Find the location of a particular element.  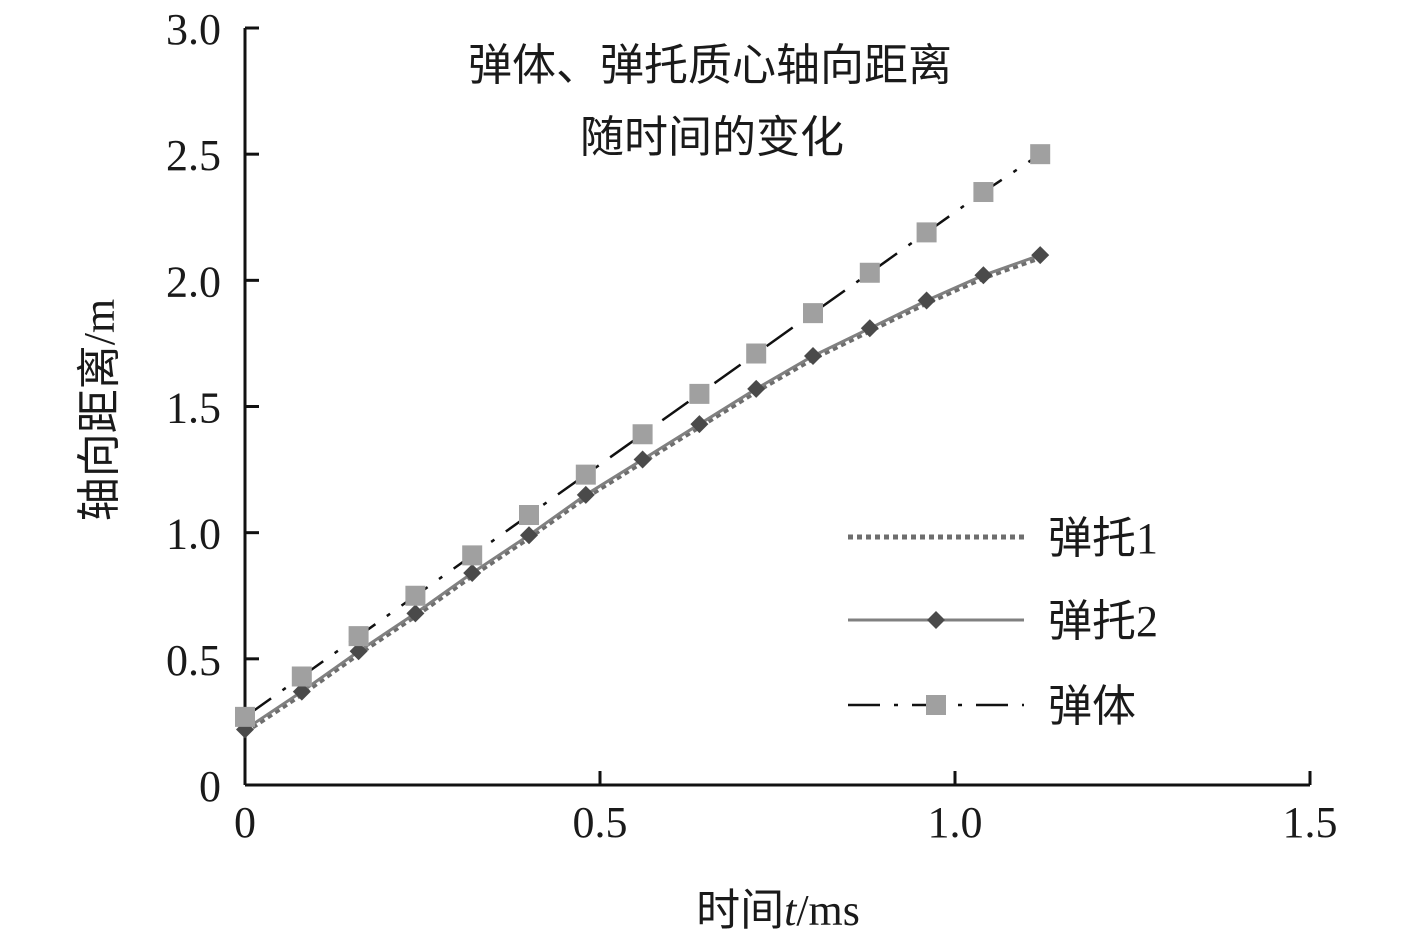

y-tick-label: 0.5 is located at coordinates (193, 660).